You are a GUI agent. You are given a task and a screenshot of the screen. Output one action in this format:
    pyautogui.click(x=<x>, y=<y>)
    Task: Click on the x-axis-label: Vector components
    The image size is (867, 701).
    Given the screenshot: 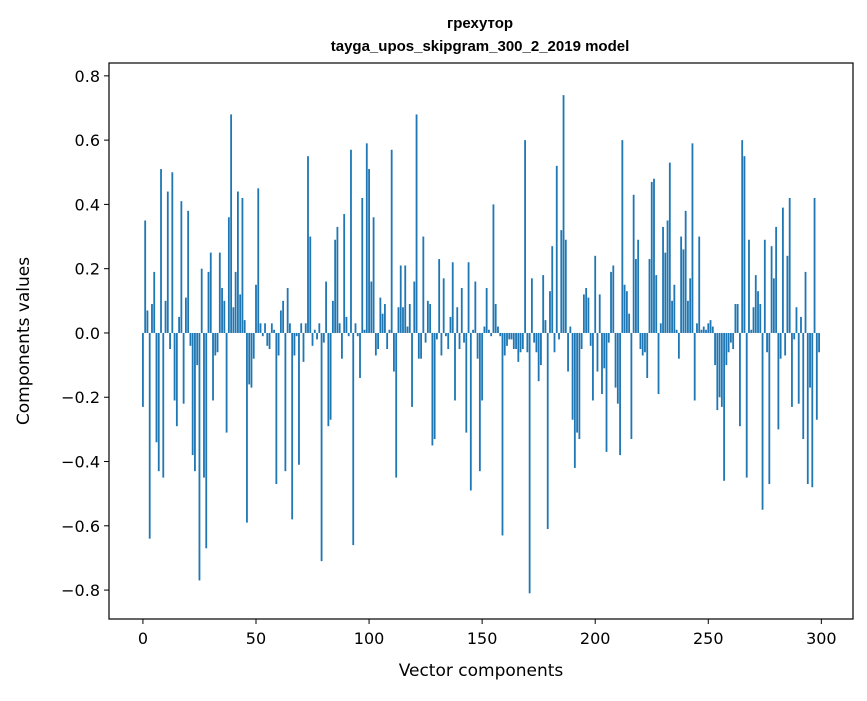 What is the action you would take?
    pyautogui.click(x=481, y=671)
    